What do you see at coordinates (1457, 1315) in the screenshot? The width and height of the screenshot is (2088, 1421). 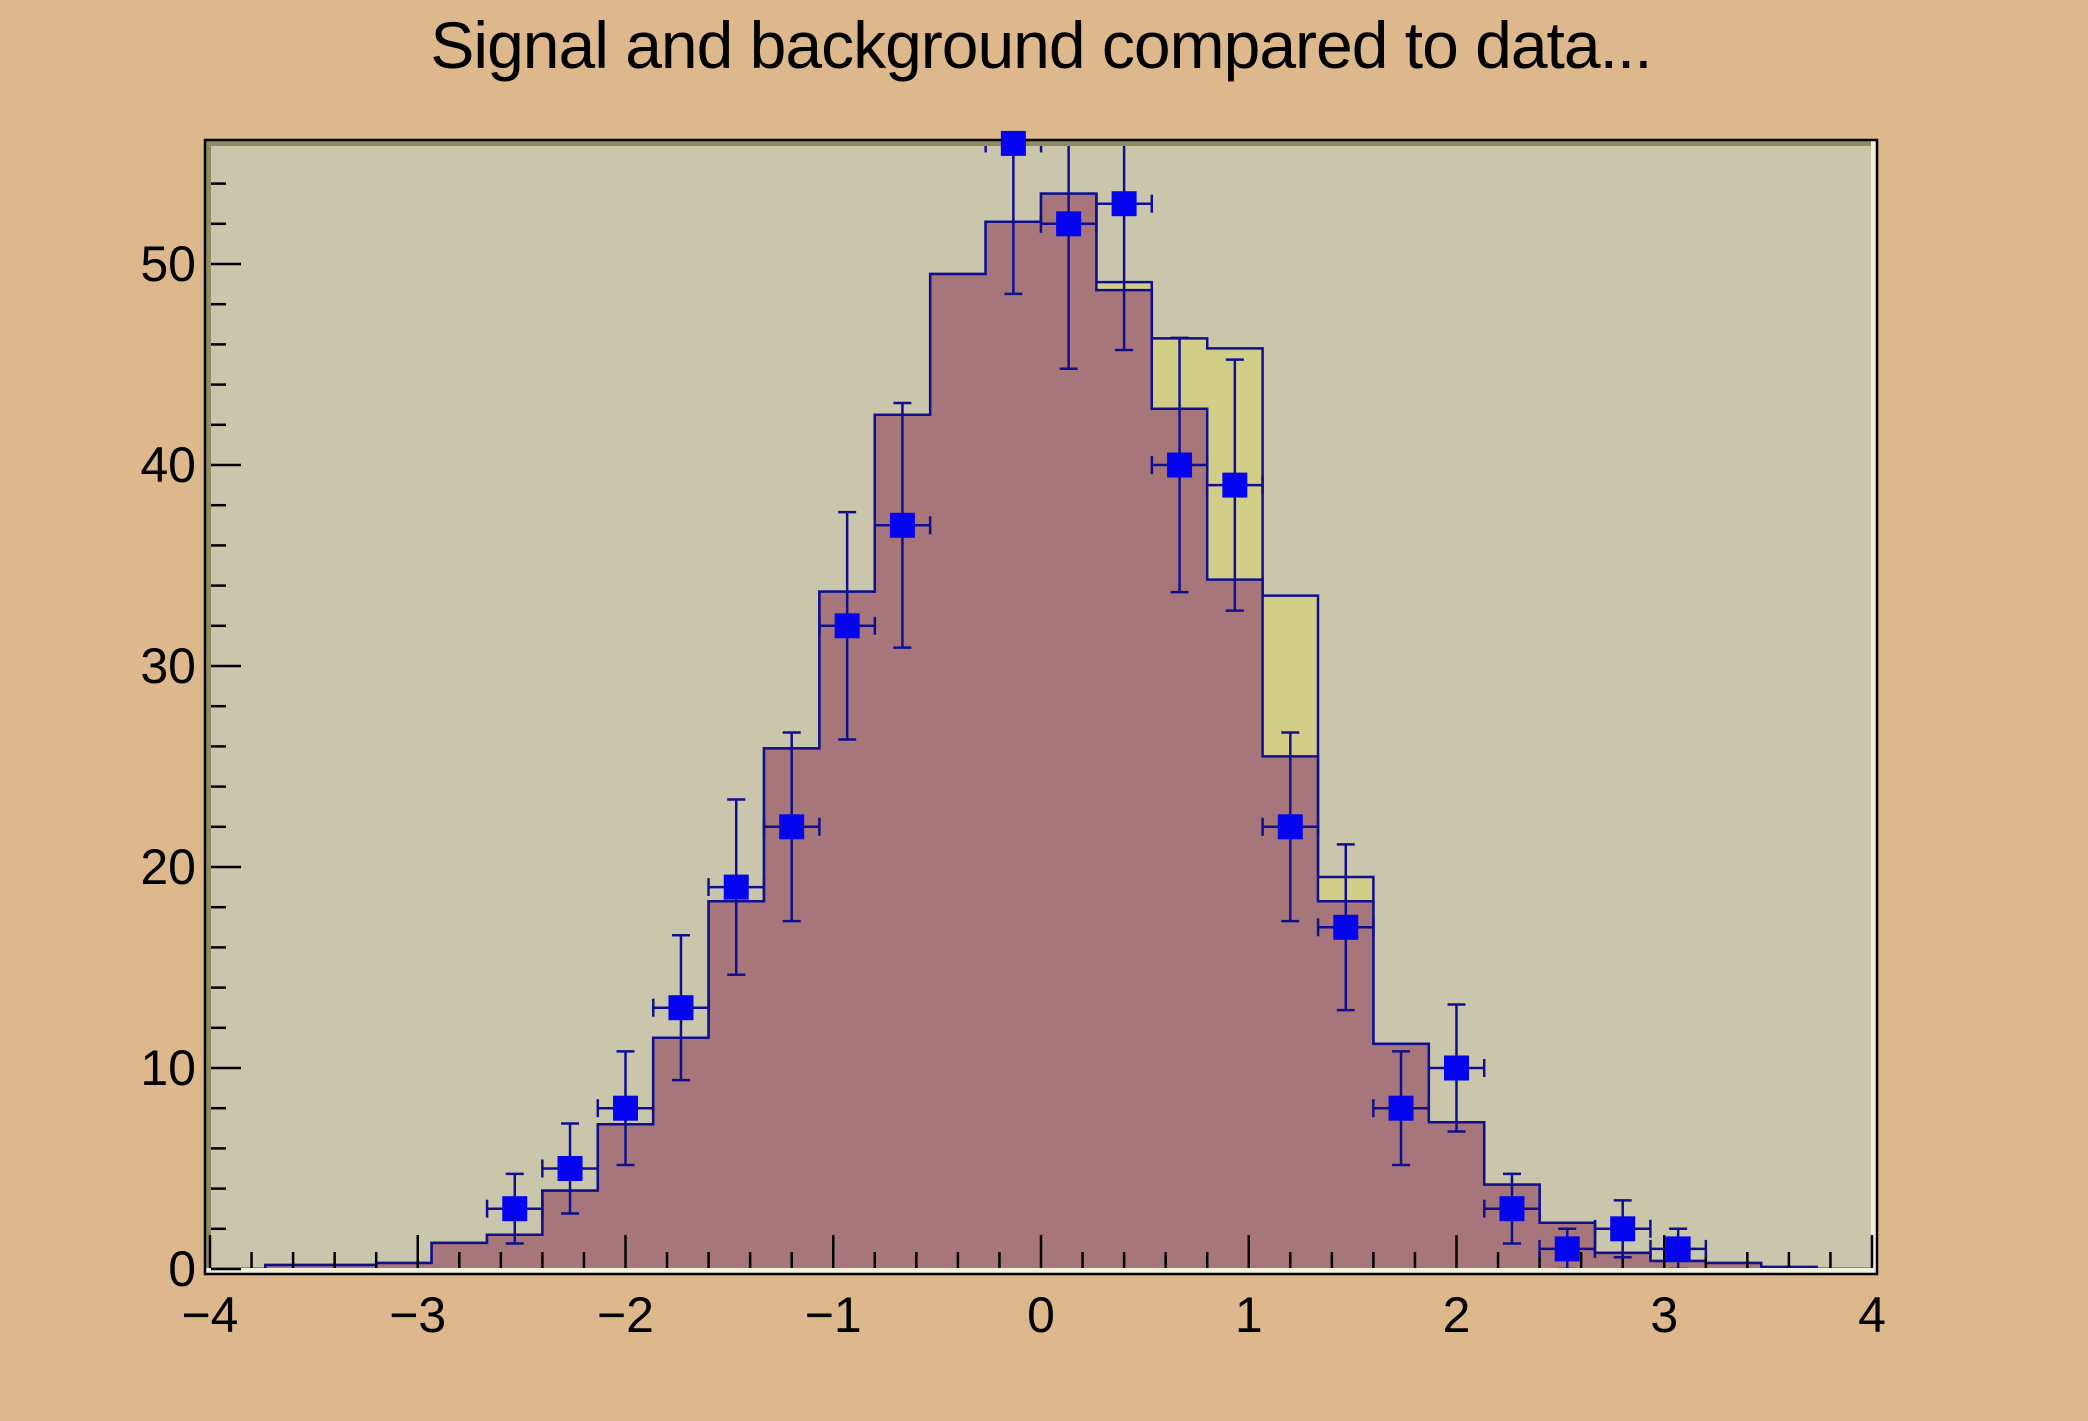 I see `x-axis-label: 2` at bounding box center [1457, 1315].